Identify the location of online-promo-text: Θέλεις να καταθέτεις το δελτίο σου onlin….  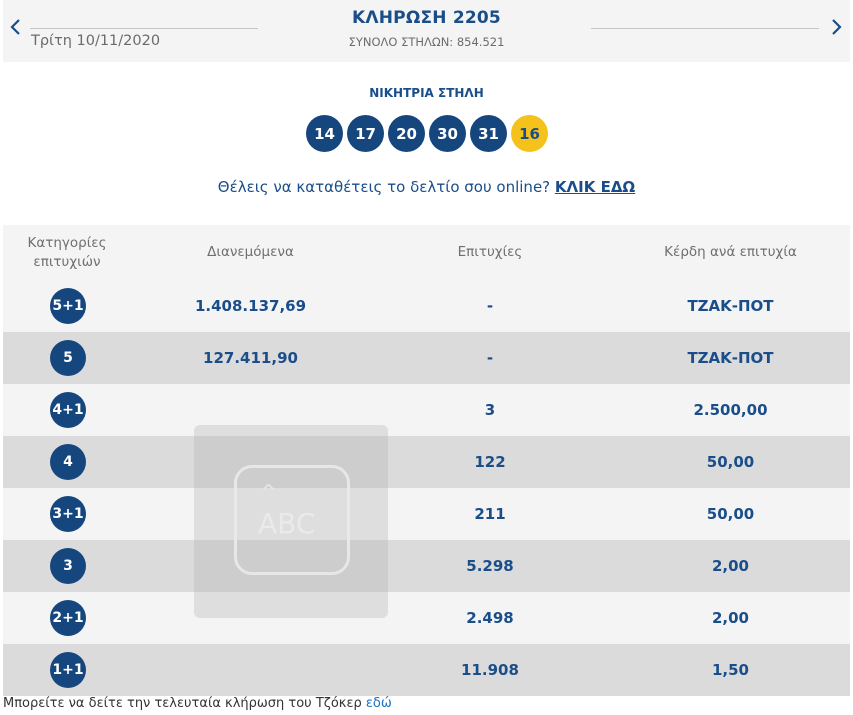
(384, 187).